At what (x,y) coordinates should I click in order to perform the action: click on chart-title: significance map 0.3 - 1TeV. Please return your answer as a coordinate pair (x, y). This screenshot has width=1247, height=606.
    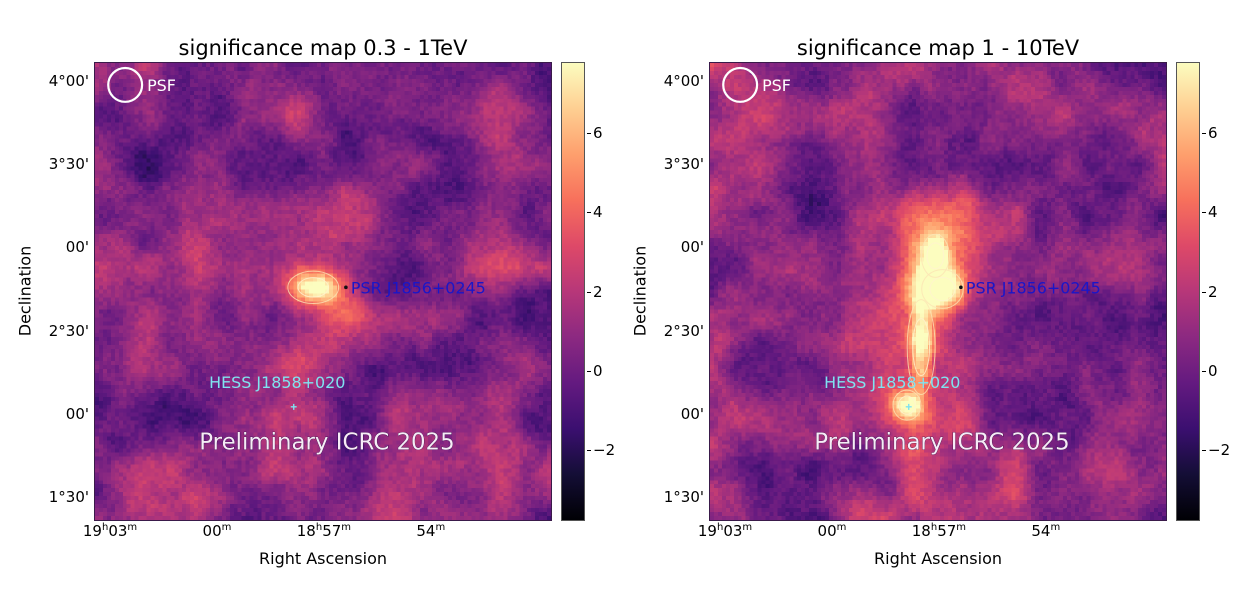
    Looking at the image, I should click on (323, 48).